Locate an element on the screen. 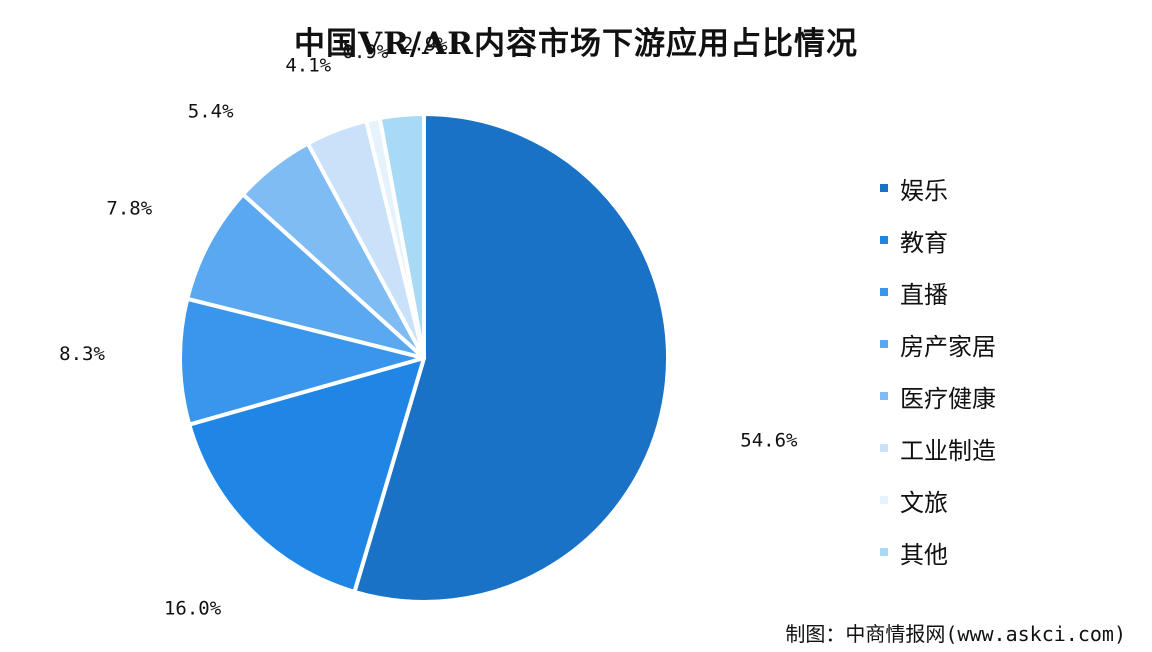 This screenshot has width=1152, height=652. legend-label: 工业制造 is located at coordinates (948, 450).